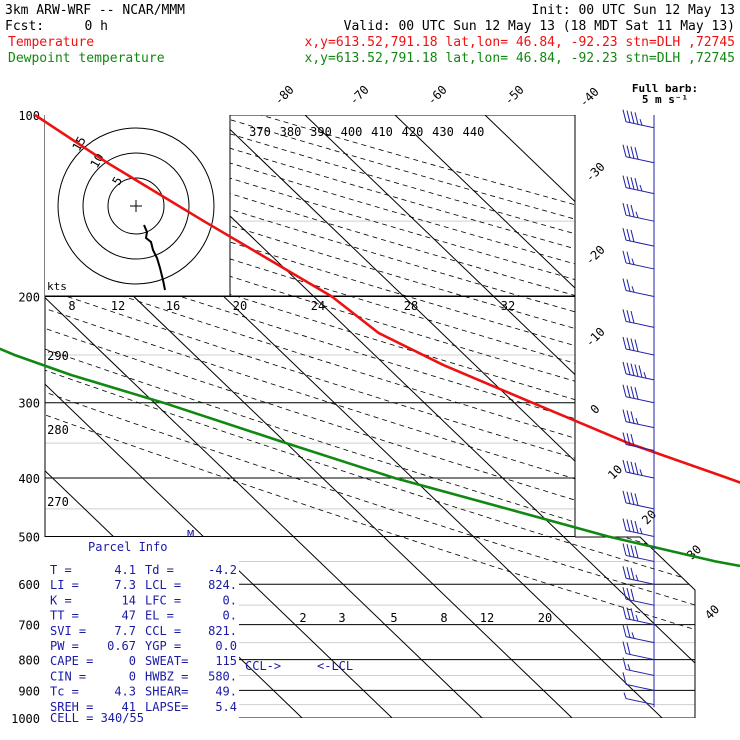  I want to click on isotherm-label: 0, so click(595, 409).